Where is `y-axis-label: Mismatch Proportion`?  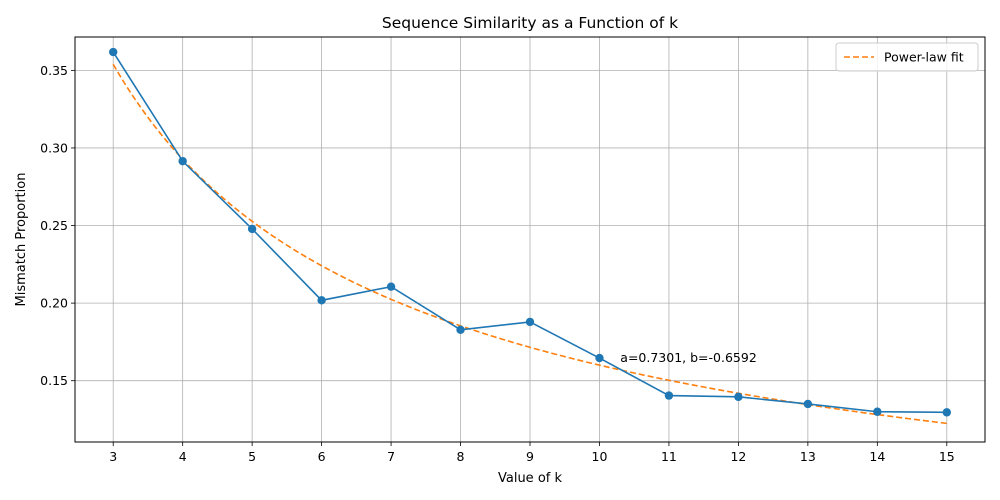
y-axis-label: Mismatch Proportion is located at coordinates (21, 240).